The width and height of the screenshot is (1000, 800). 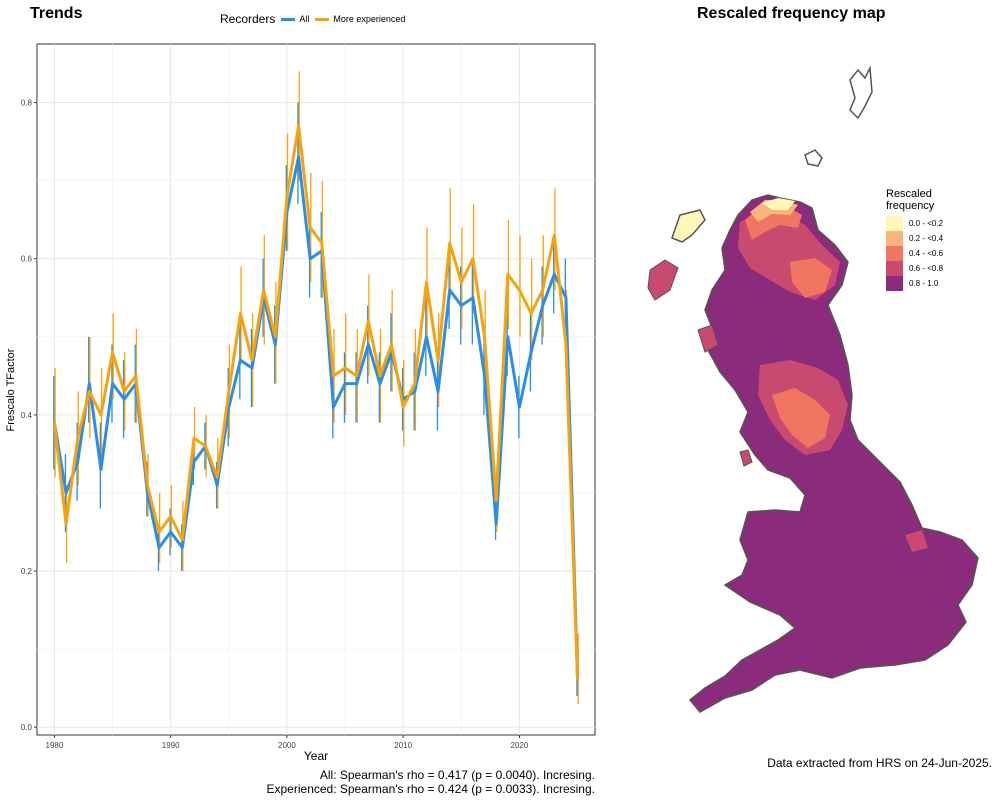 I want to click on y-axis-label: Frescalo TFactor, so click(x=11, y=389).